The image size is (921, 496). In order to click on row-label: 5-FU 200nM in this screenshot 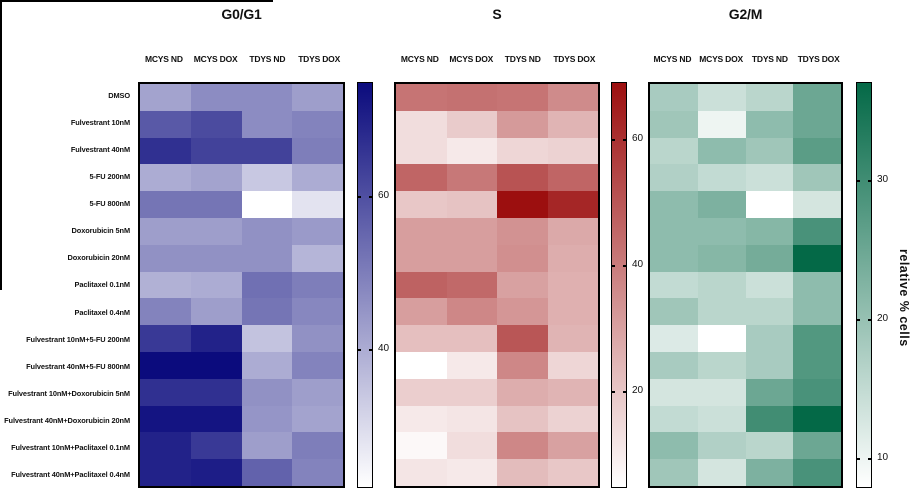, I will do `click(110, 177)`.